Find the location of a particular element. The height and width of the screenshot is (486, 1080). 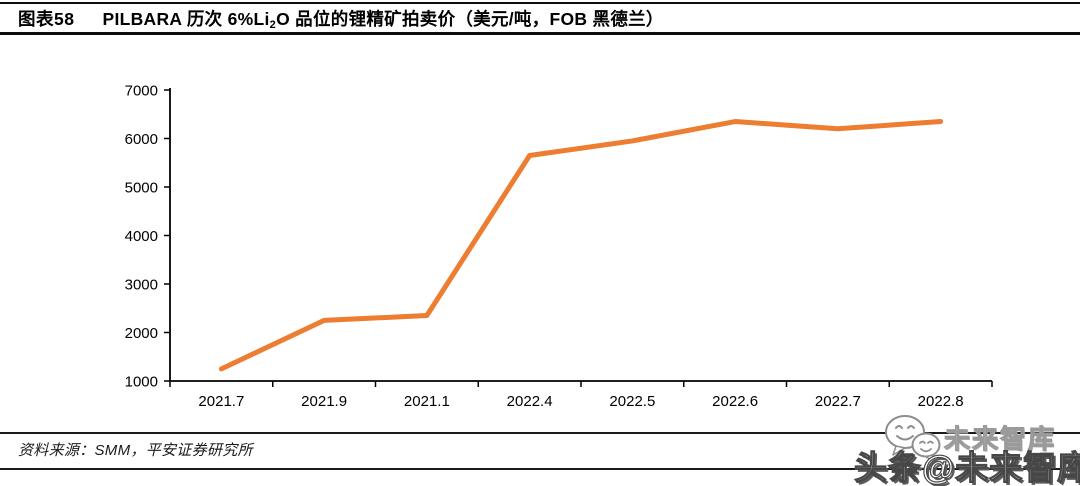

x-axis-label: 2021.7 is located at coordinates (221, 401).